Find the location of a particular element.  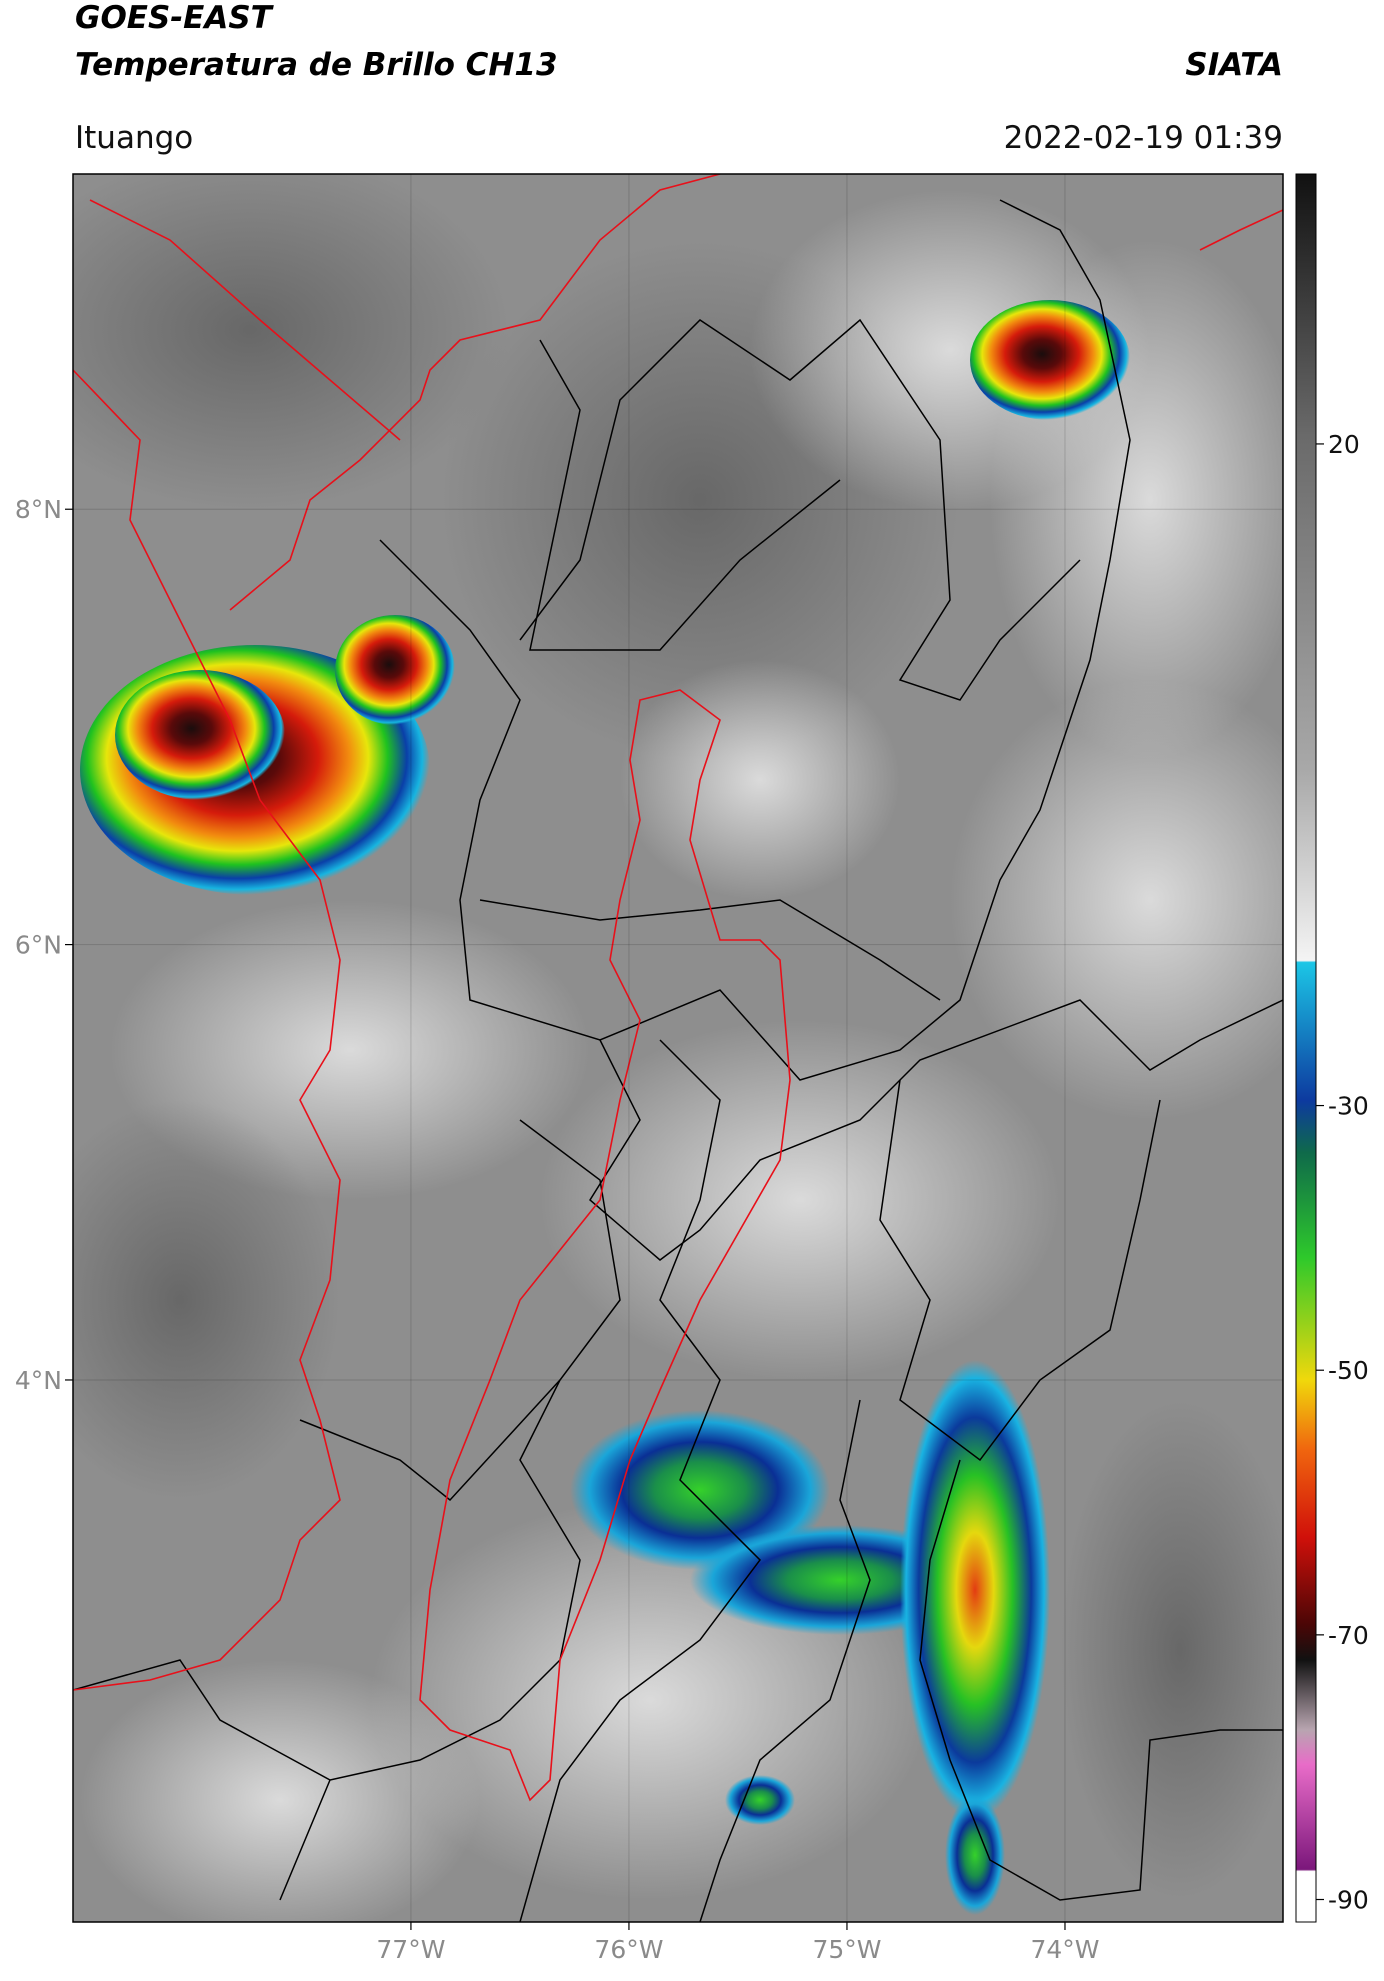

lat-tick-label: 8°N is located at coordinates (38, 509).